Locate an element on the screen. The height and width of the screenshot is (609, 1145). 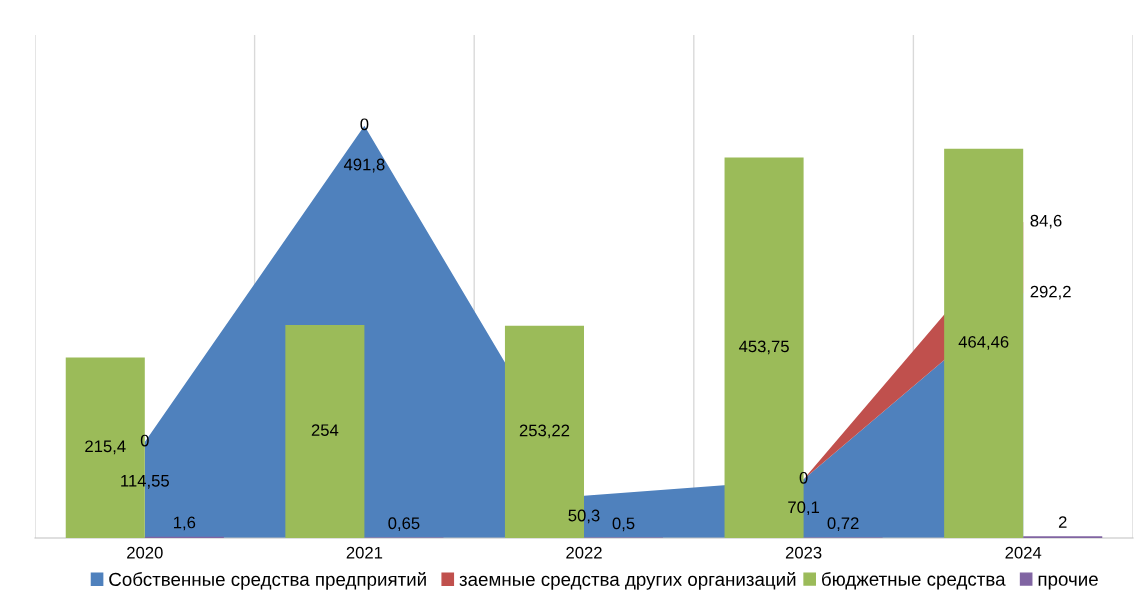
legend-label: бюджетные средства is located at coordinates (914, 580).